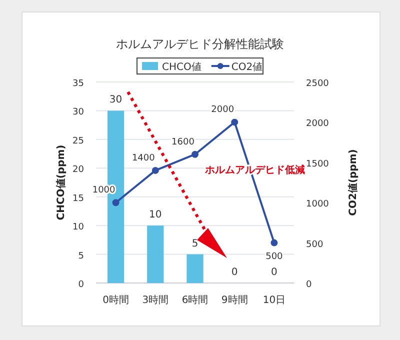  Describe the element at coordinates (81, 285) in the screenshot. I see `y-tick-label: 0` at that location.